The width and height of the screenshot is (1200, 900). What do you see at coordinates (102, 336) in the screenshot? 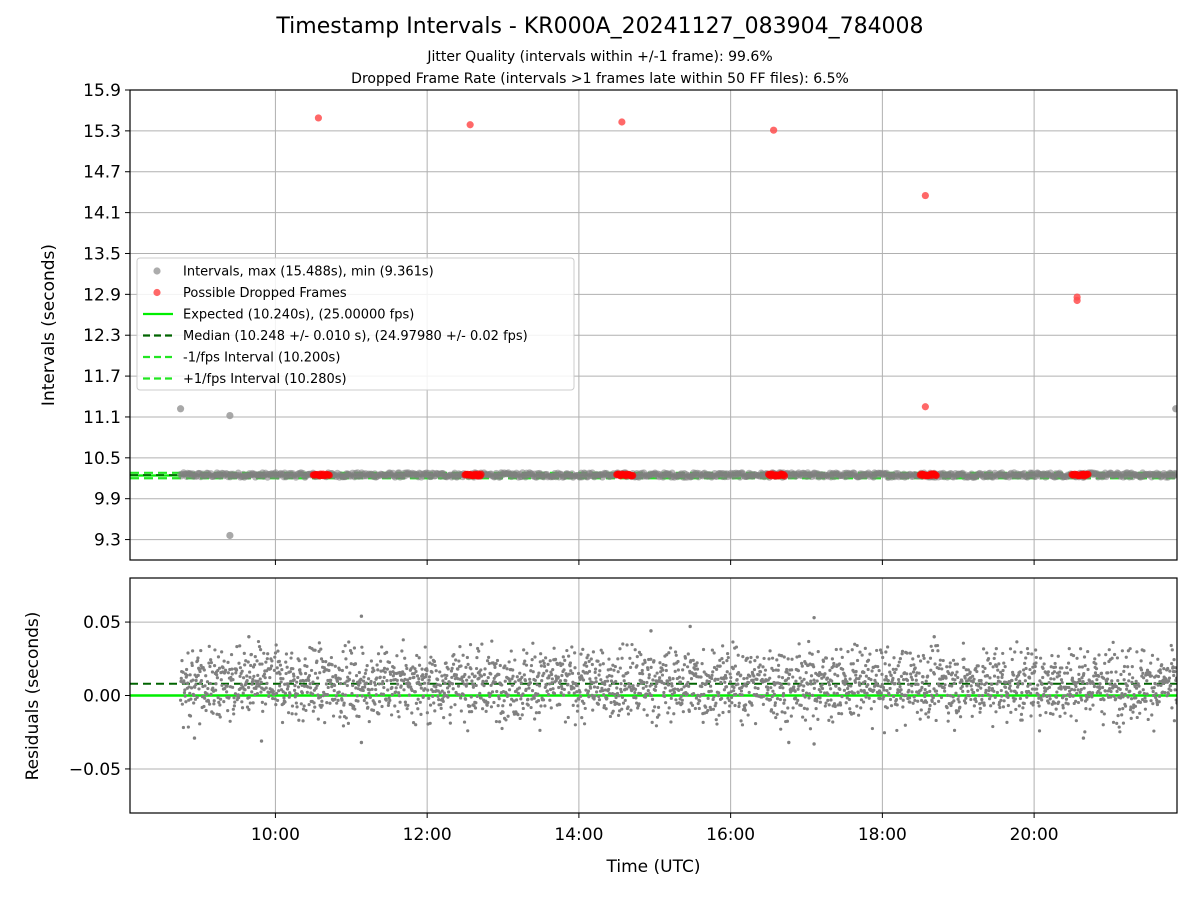
I see `top-y-tick-label: 12.3` at bounding box center [102, 336].